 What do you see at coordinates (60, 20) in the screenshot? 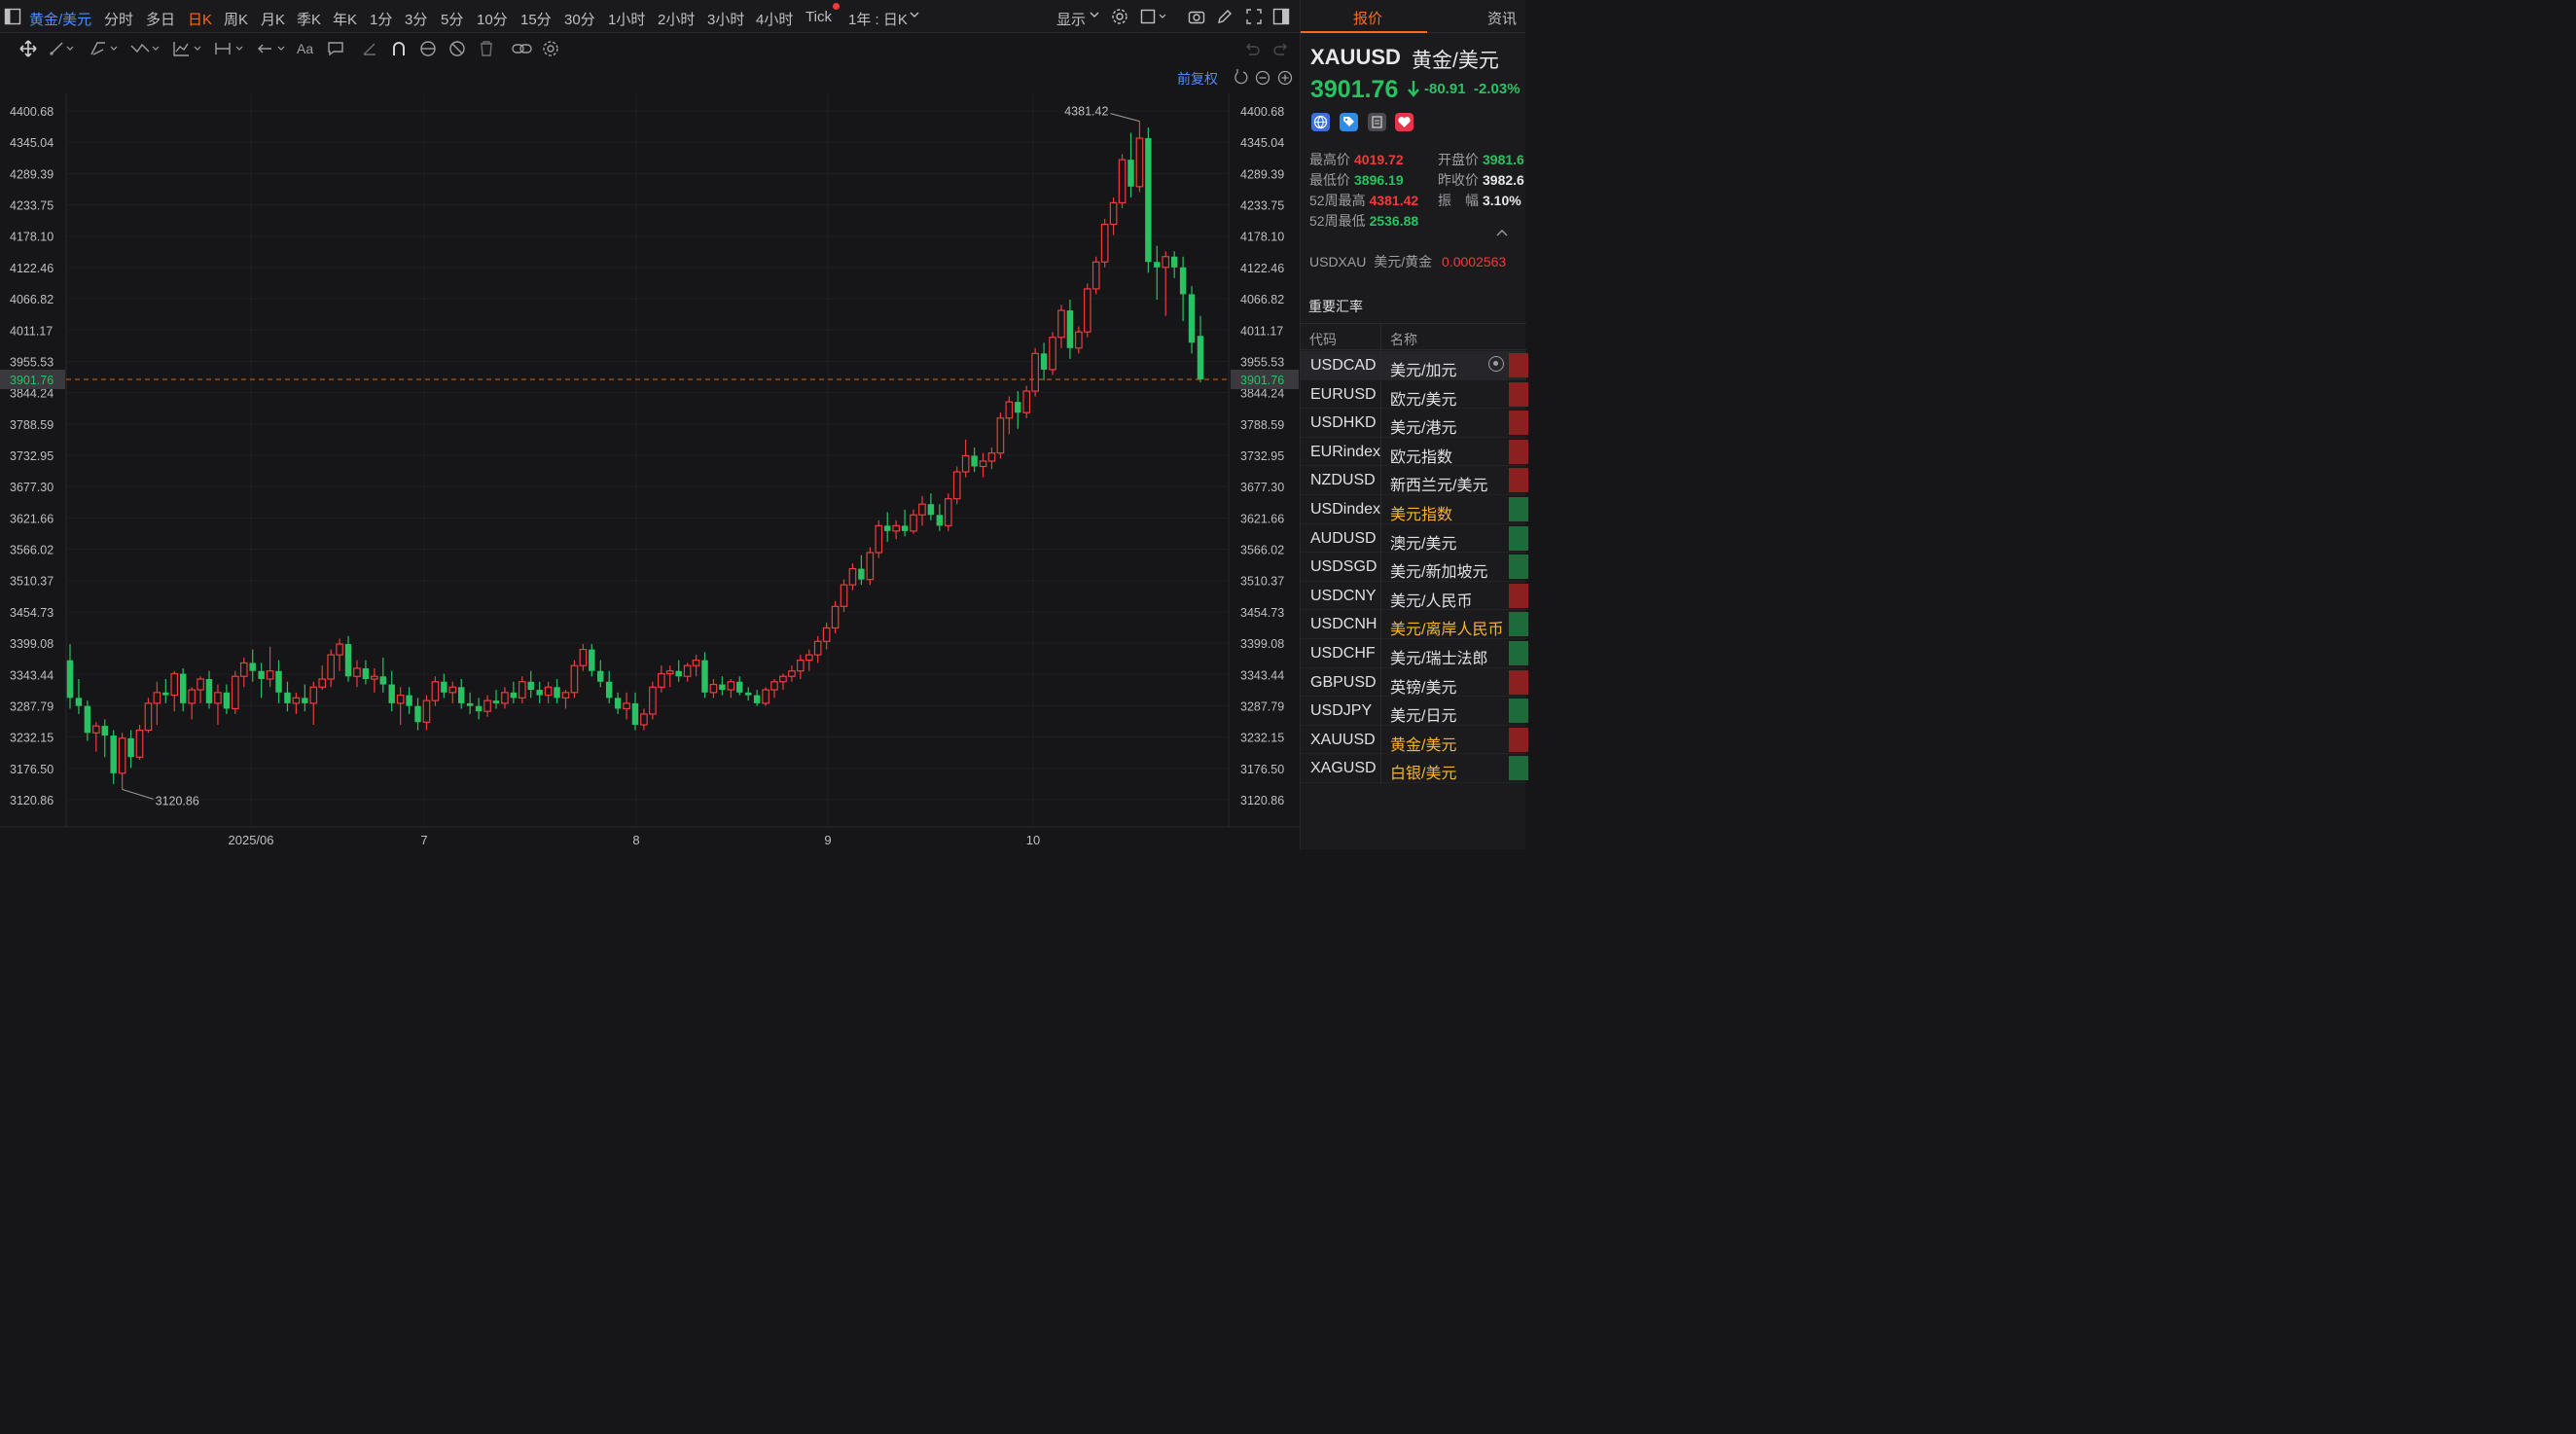
I see `symbol-selector: 黄金/美元` at bounding box center [60, 20].